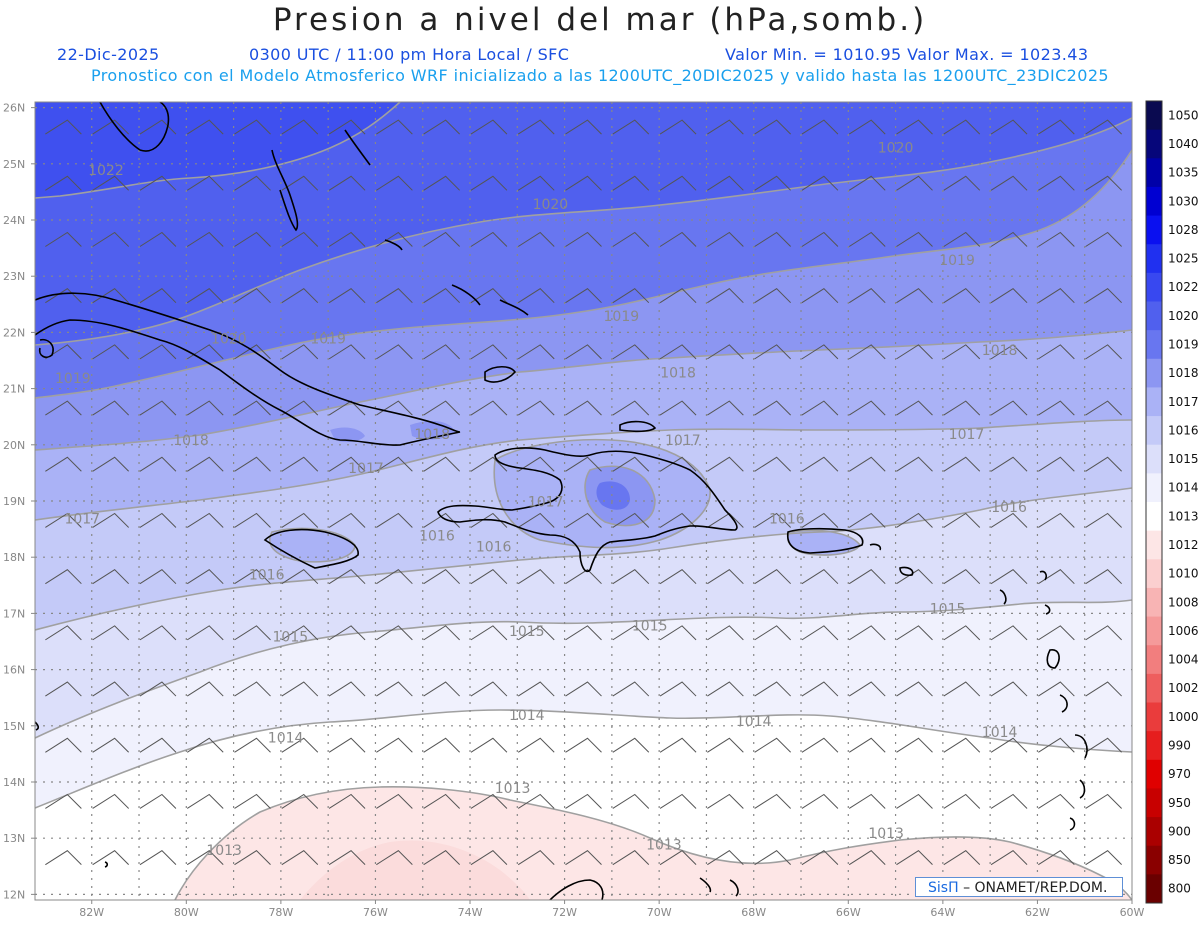 This screenshot has width=1200, height=927. Describe the element at coordinates (46, 348) in the screenshot. I see `coast-isla-juventud` at that location.